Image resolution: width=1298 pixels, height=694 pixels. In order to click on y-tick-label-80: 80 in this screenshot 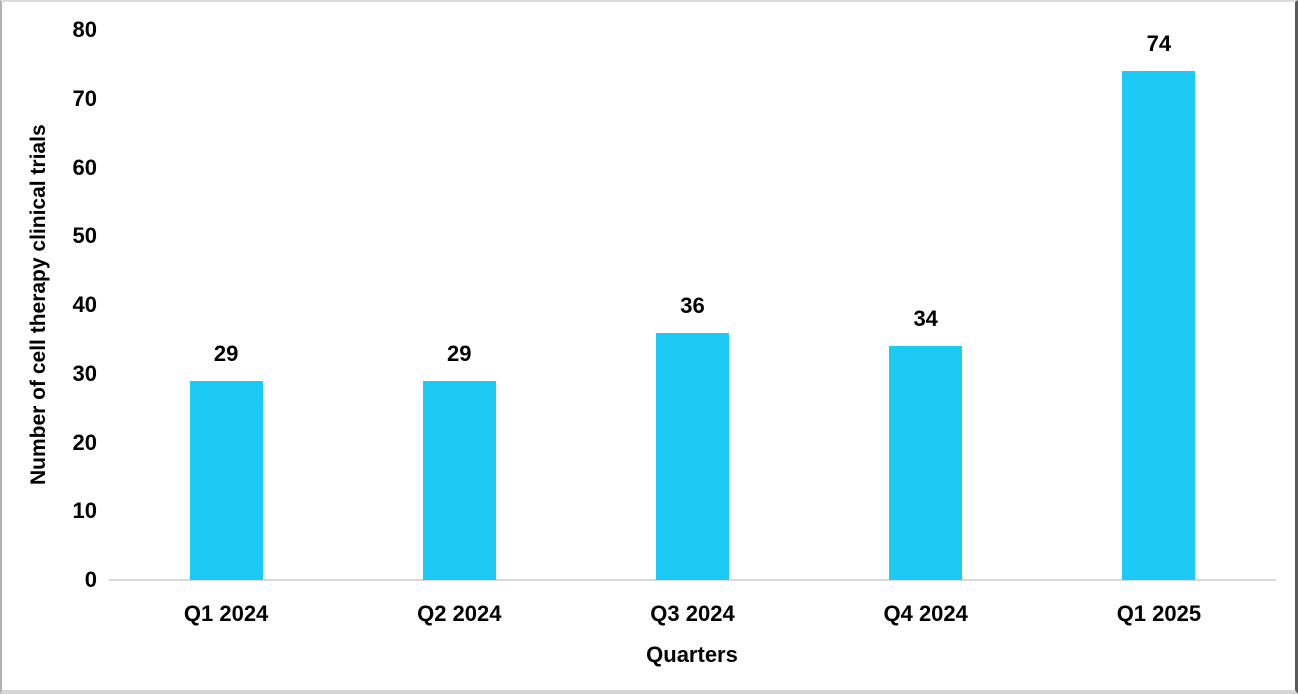, I will do `click(84, 29)`.